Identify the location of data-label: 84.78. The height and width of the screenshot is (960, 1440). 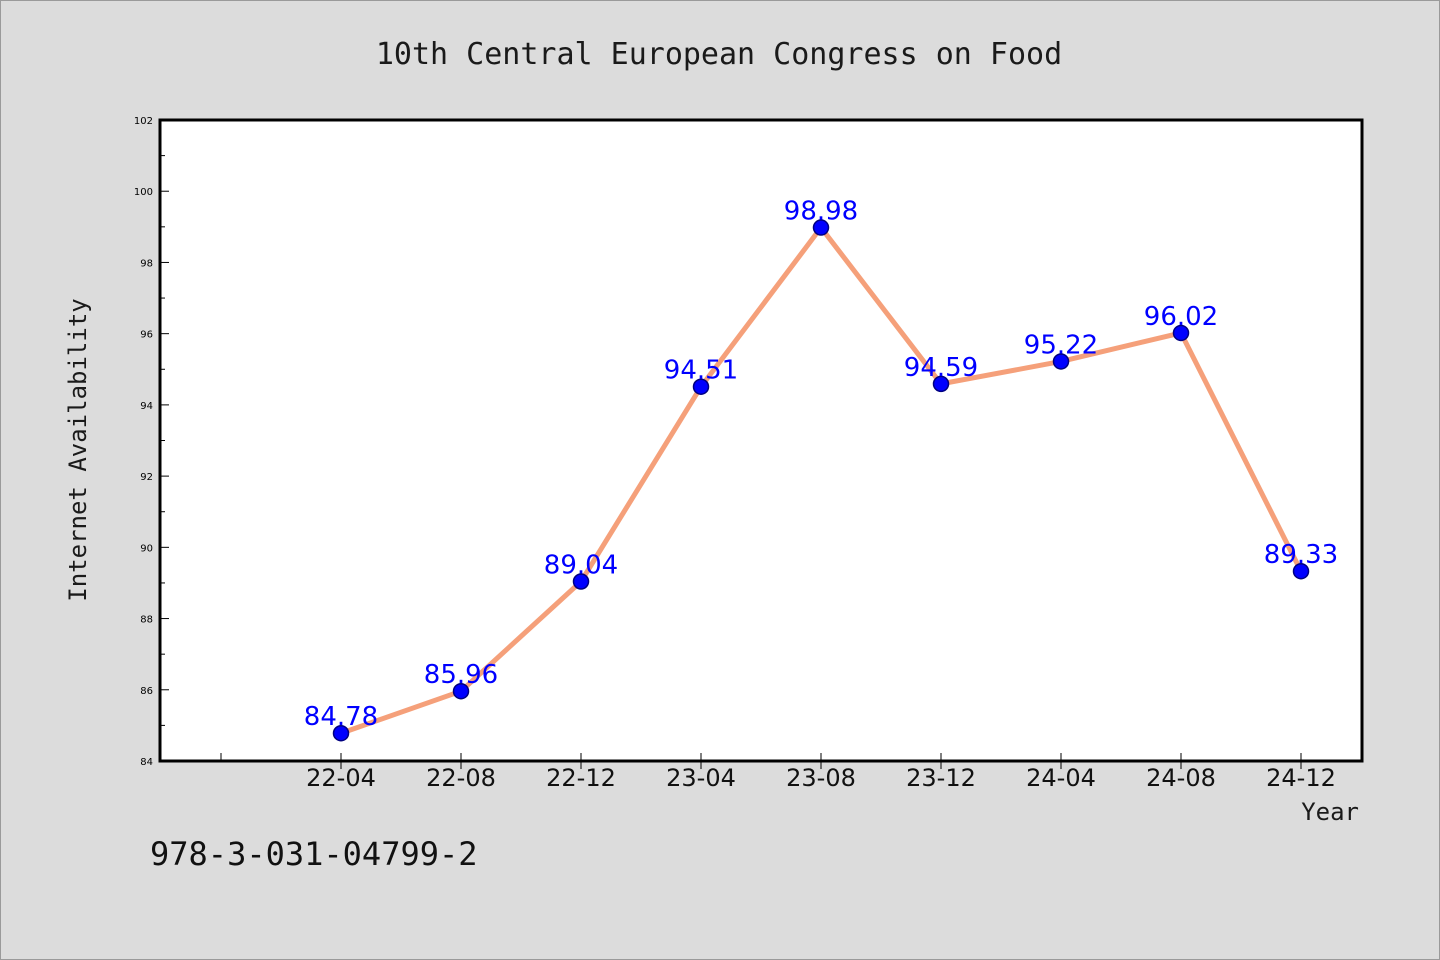
(341, 717).